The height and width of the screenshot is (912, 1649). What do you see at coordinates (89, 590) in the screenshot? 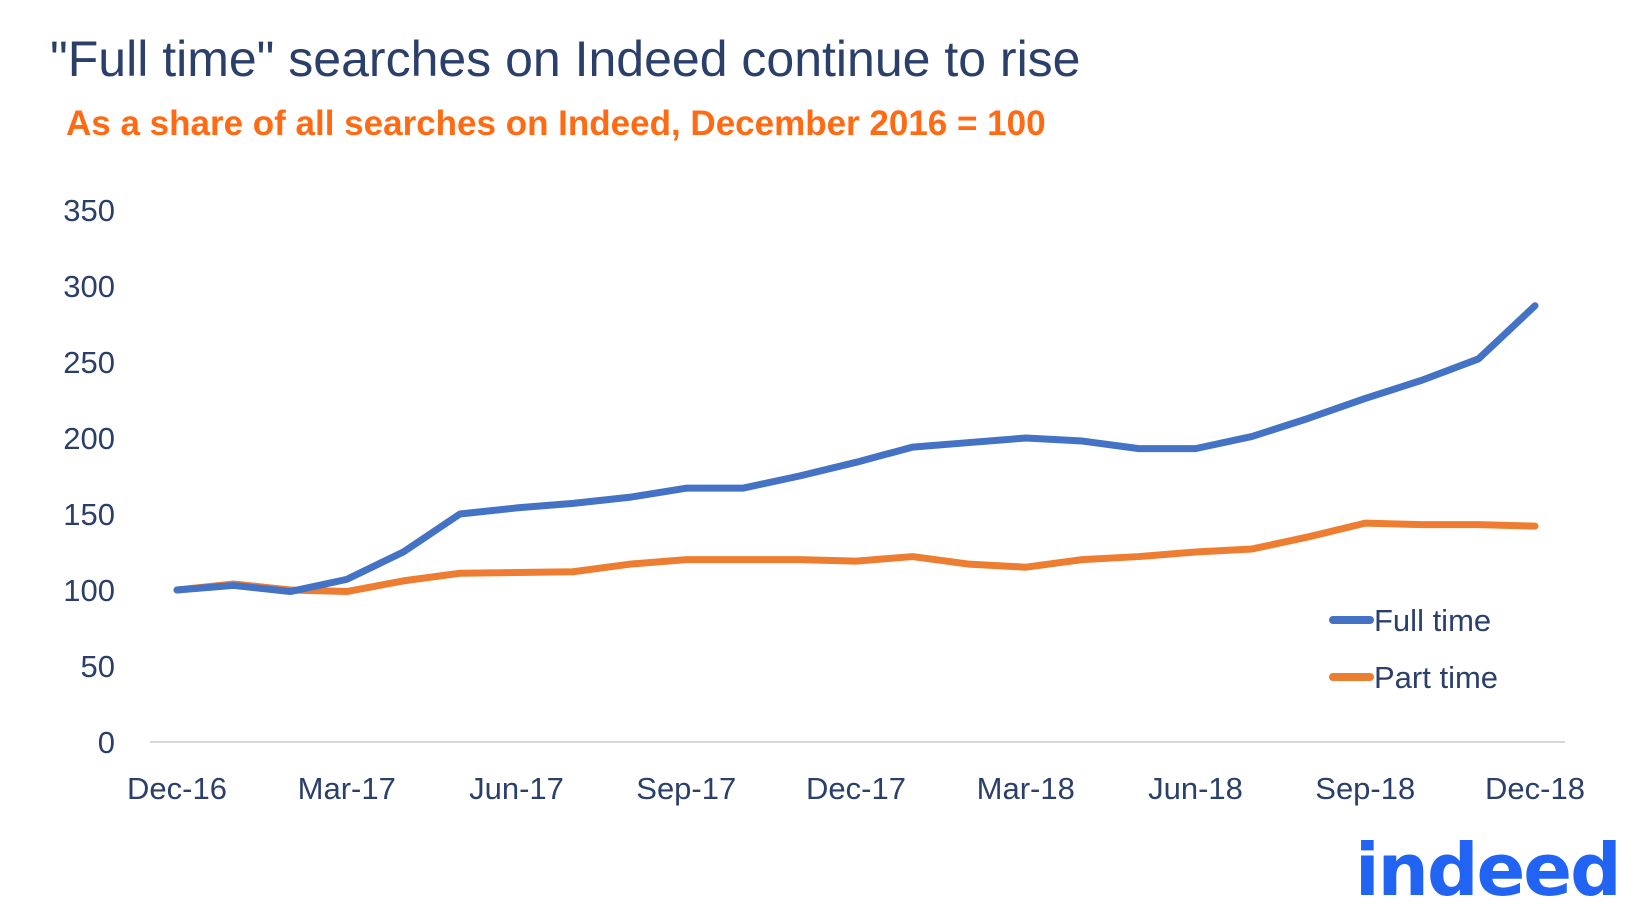
I see `y-tick-label: 100` at bounding box center [89, 590].